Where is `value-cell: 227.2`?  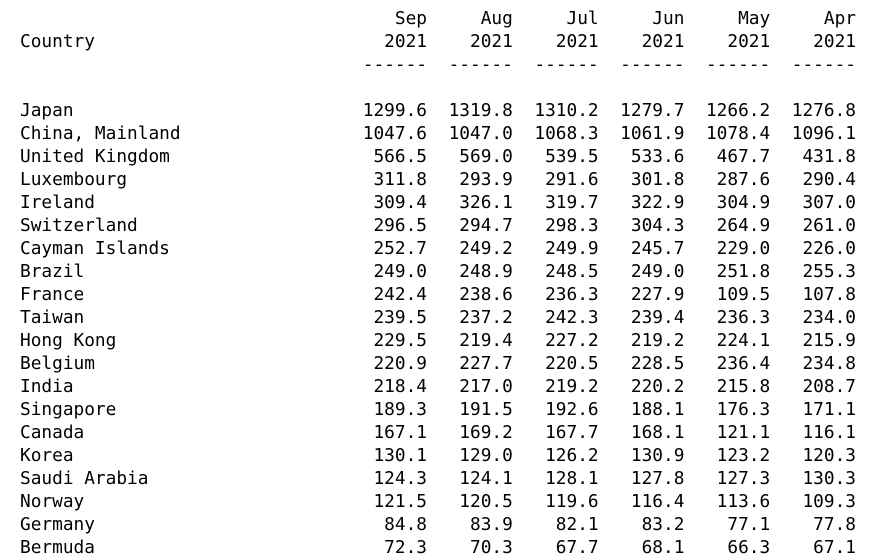 value-cell: 227.2 is located at coordinates (572, 340).